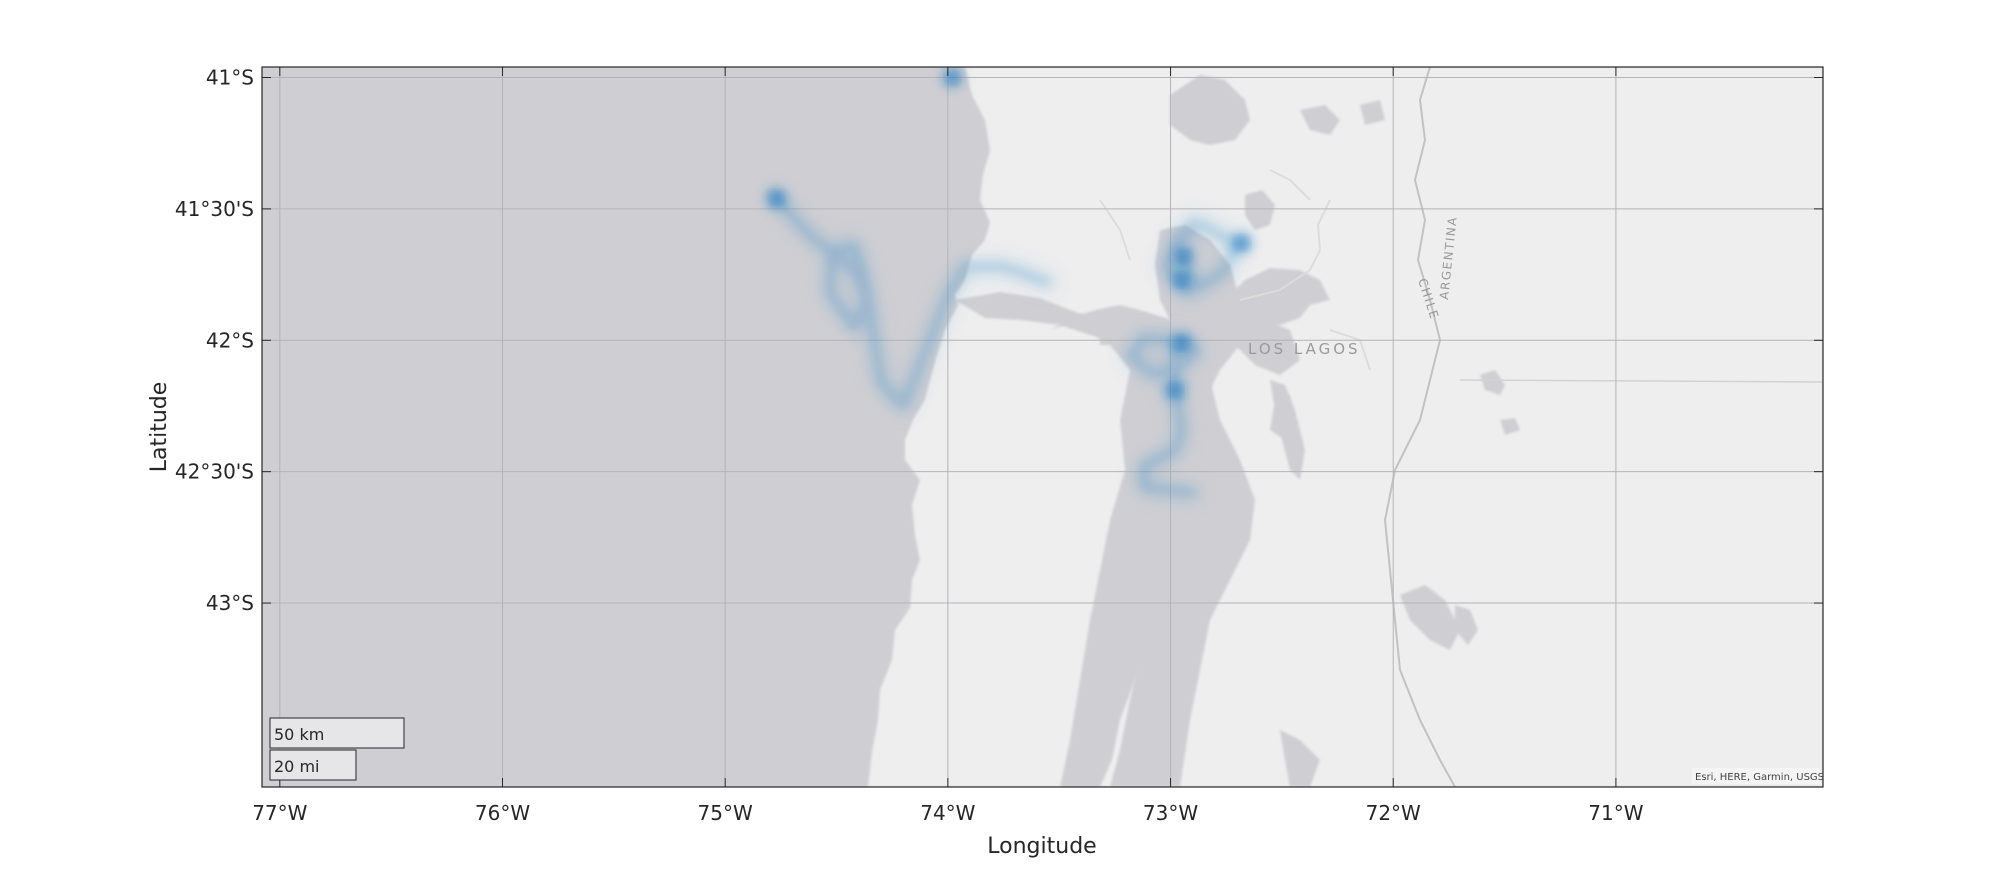 The image size is (2000, 880). What do you see at coordinates (947, 813) in the screenshot?
I see `x-tick-label-3: 74°W` at bounding box center [947, 813].